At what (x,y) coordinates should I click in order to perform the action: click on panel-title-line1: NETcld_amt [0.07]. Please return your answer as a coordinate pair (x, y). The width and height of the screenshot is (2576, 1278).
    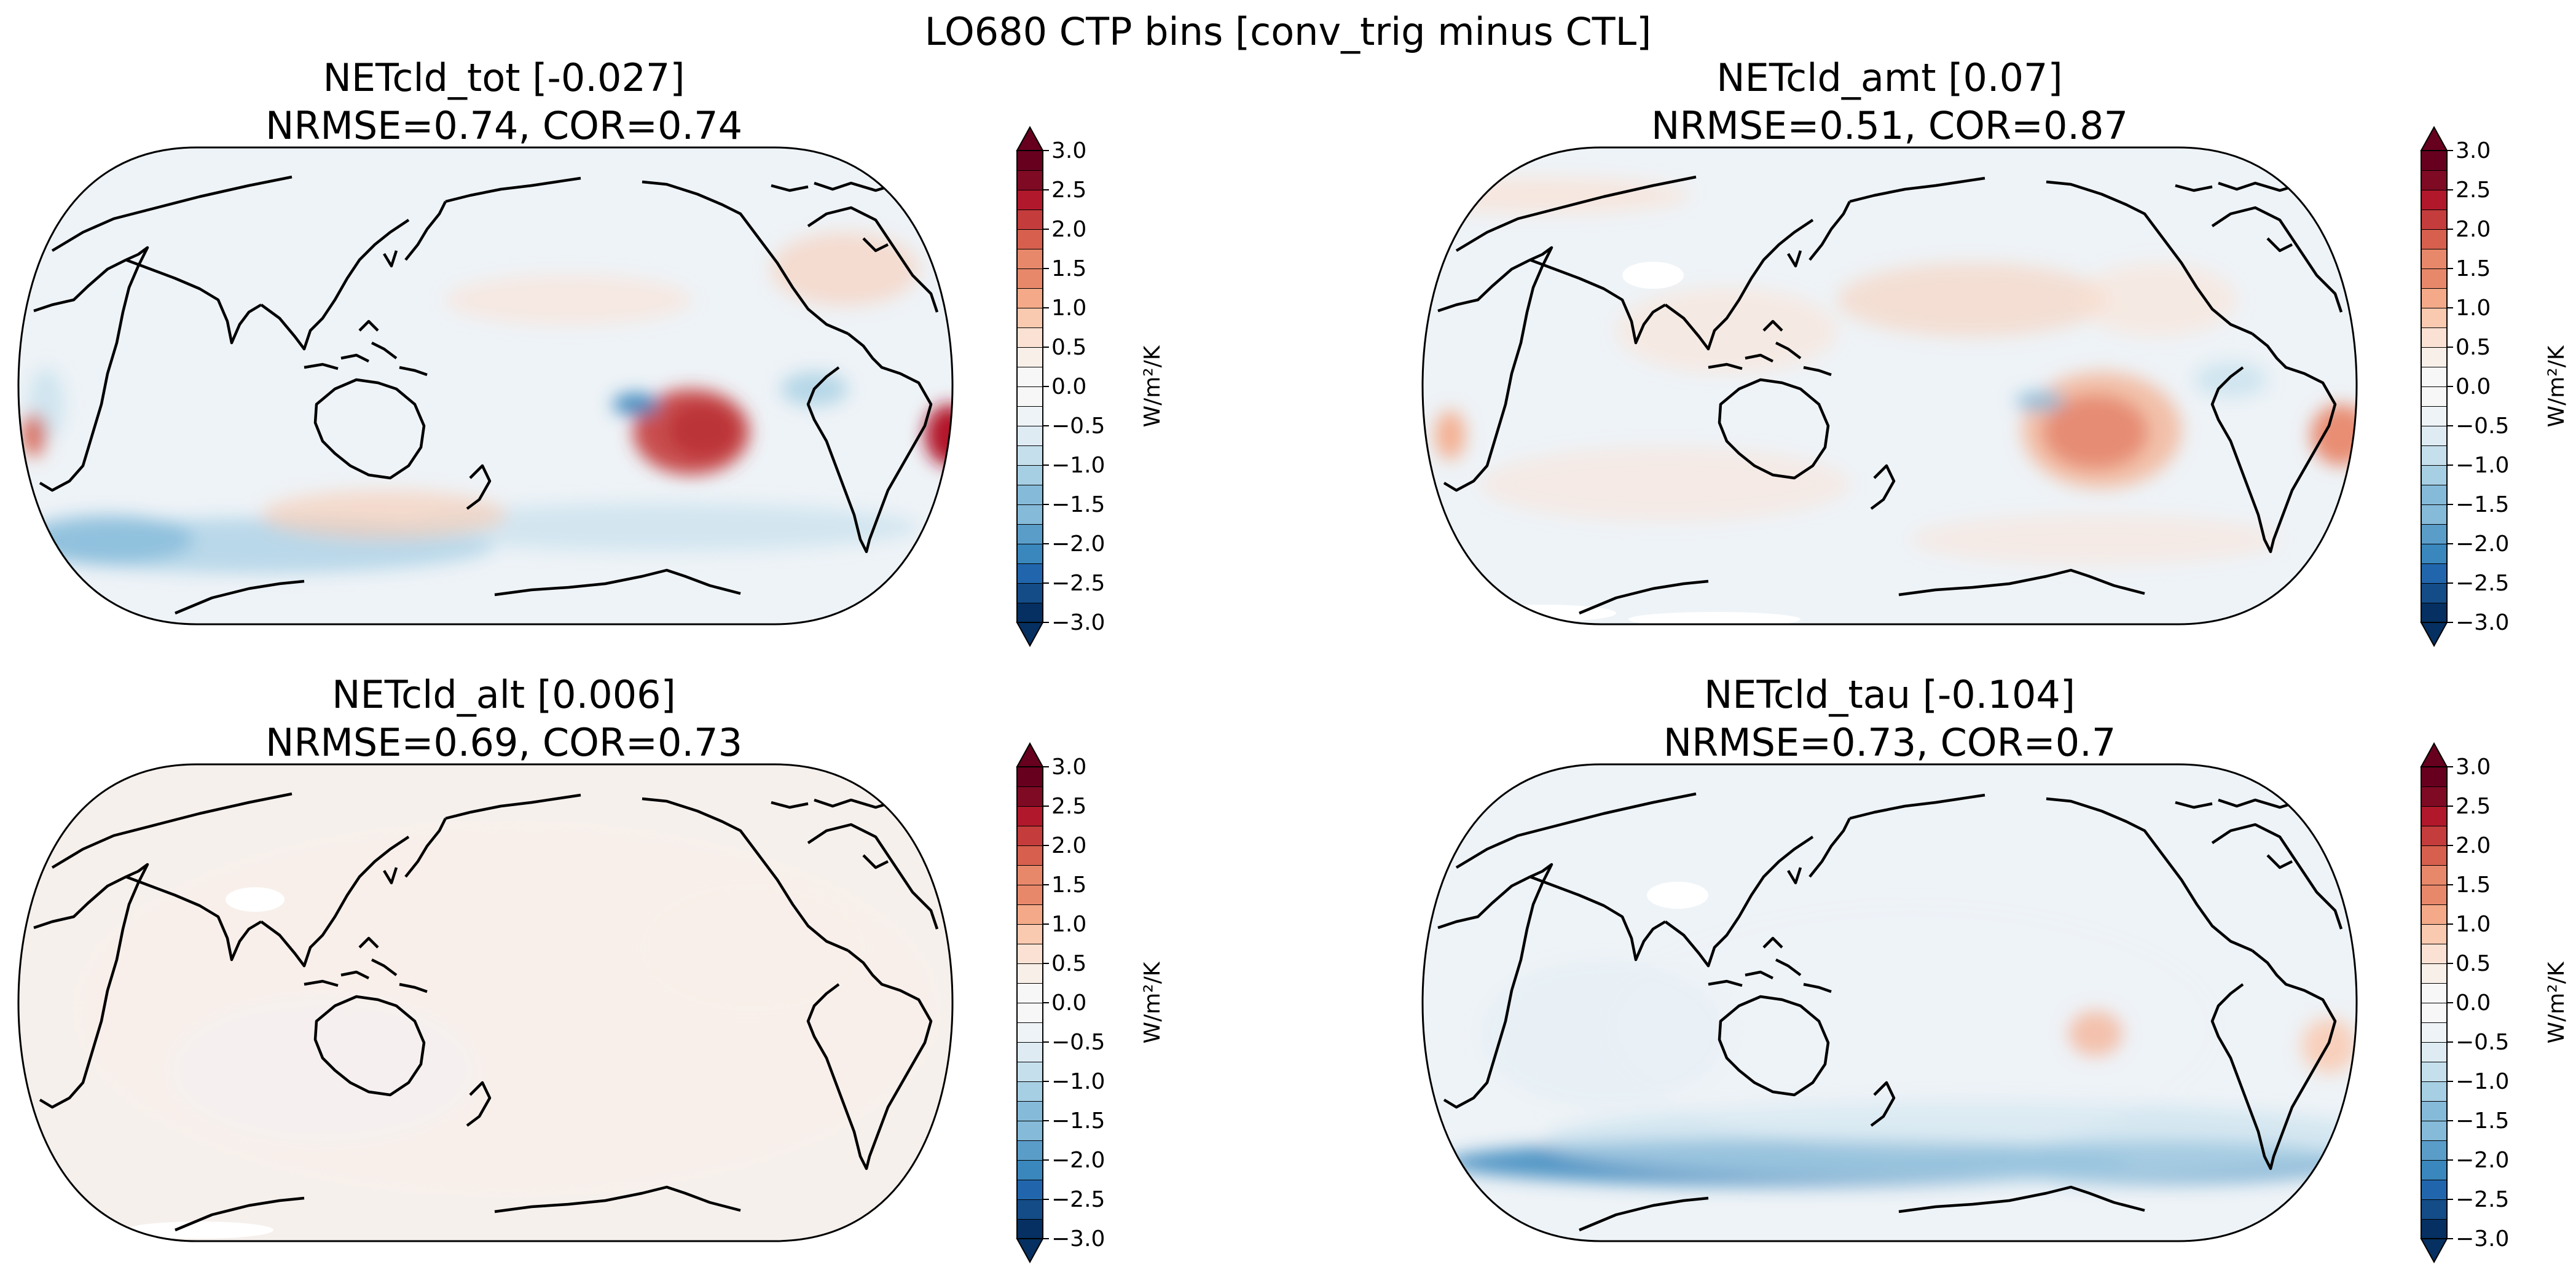
    Looking at the image, I should click on (1889, 77).